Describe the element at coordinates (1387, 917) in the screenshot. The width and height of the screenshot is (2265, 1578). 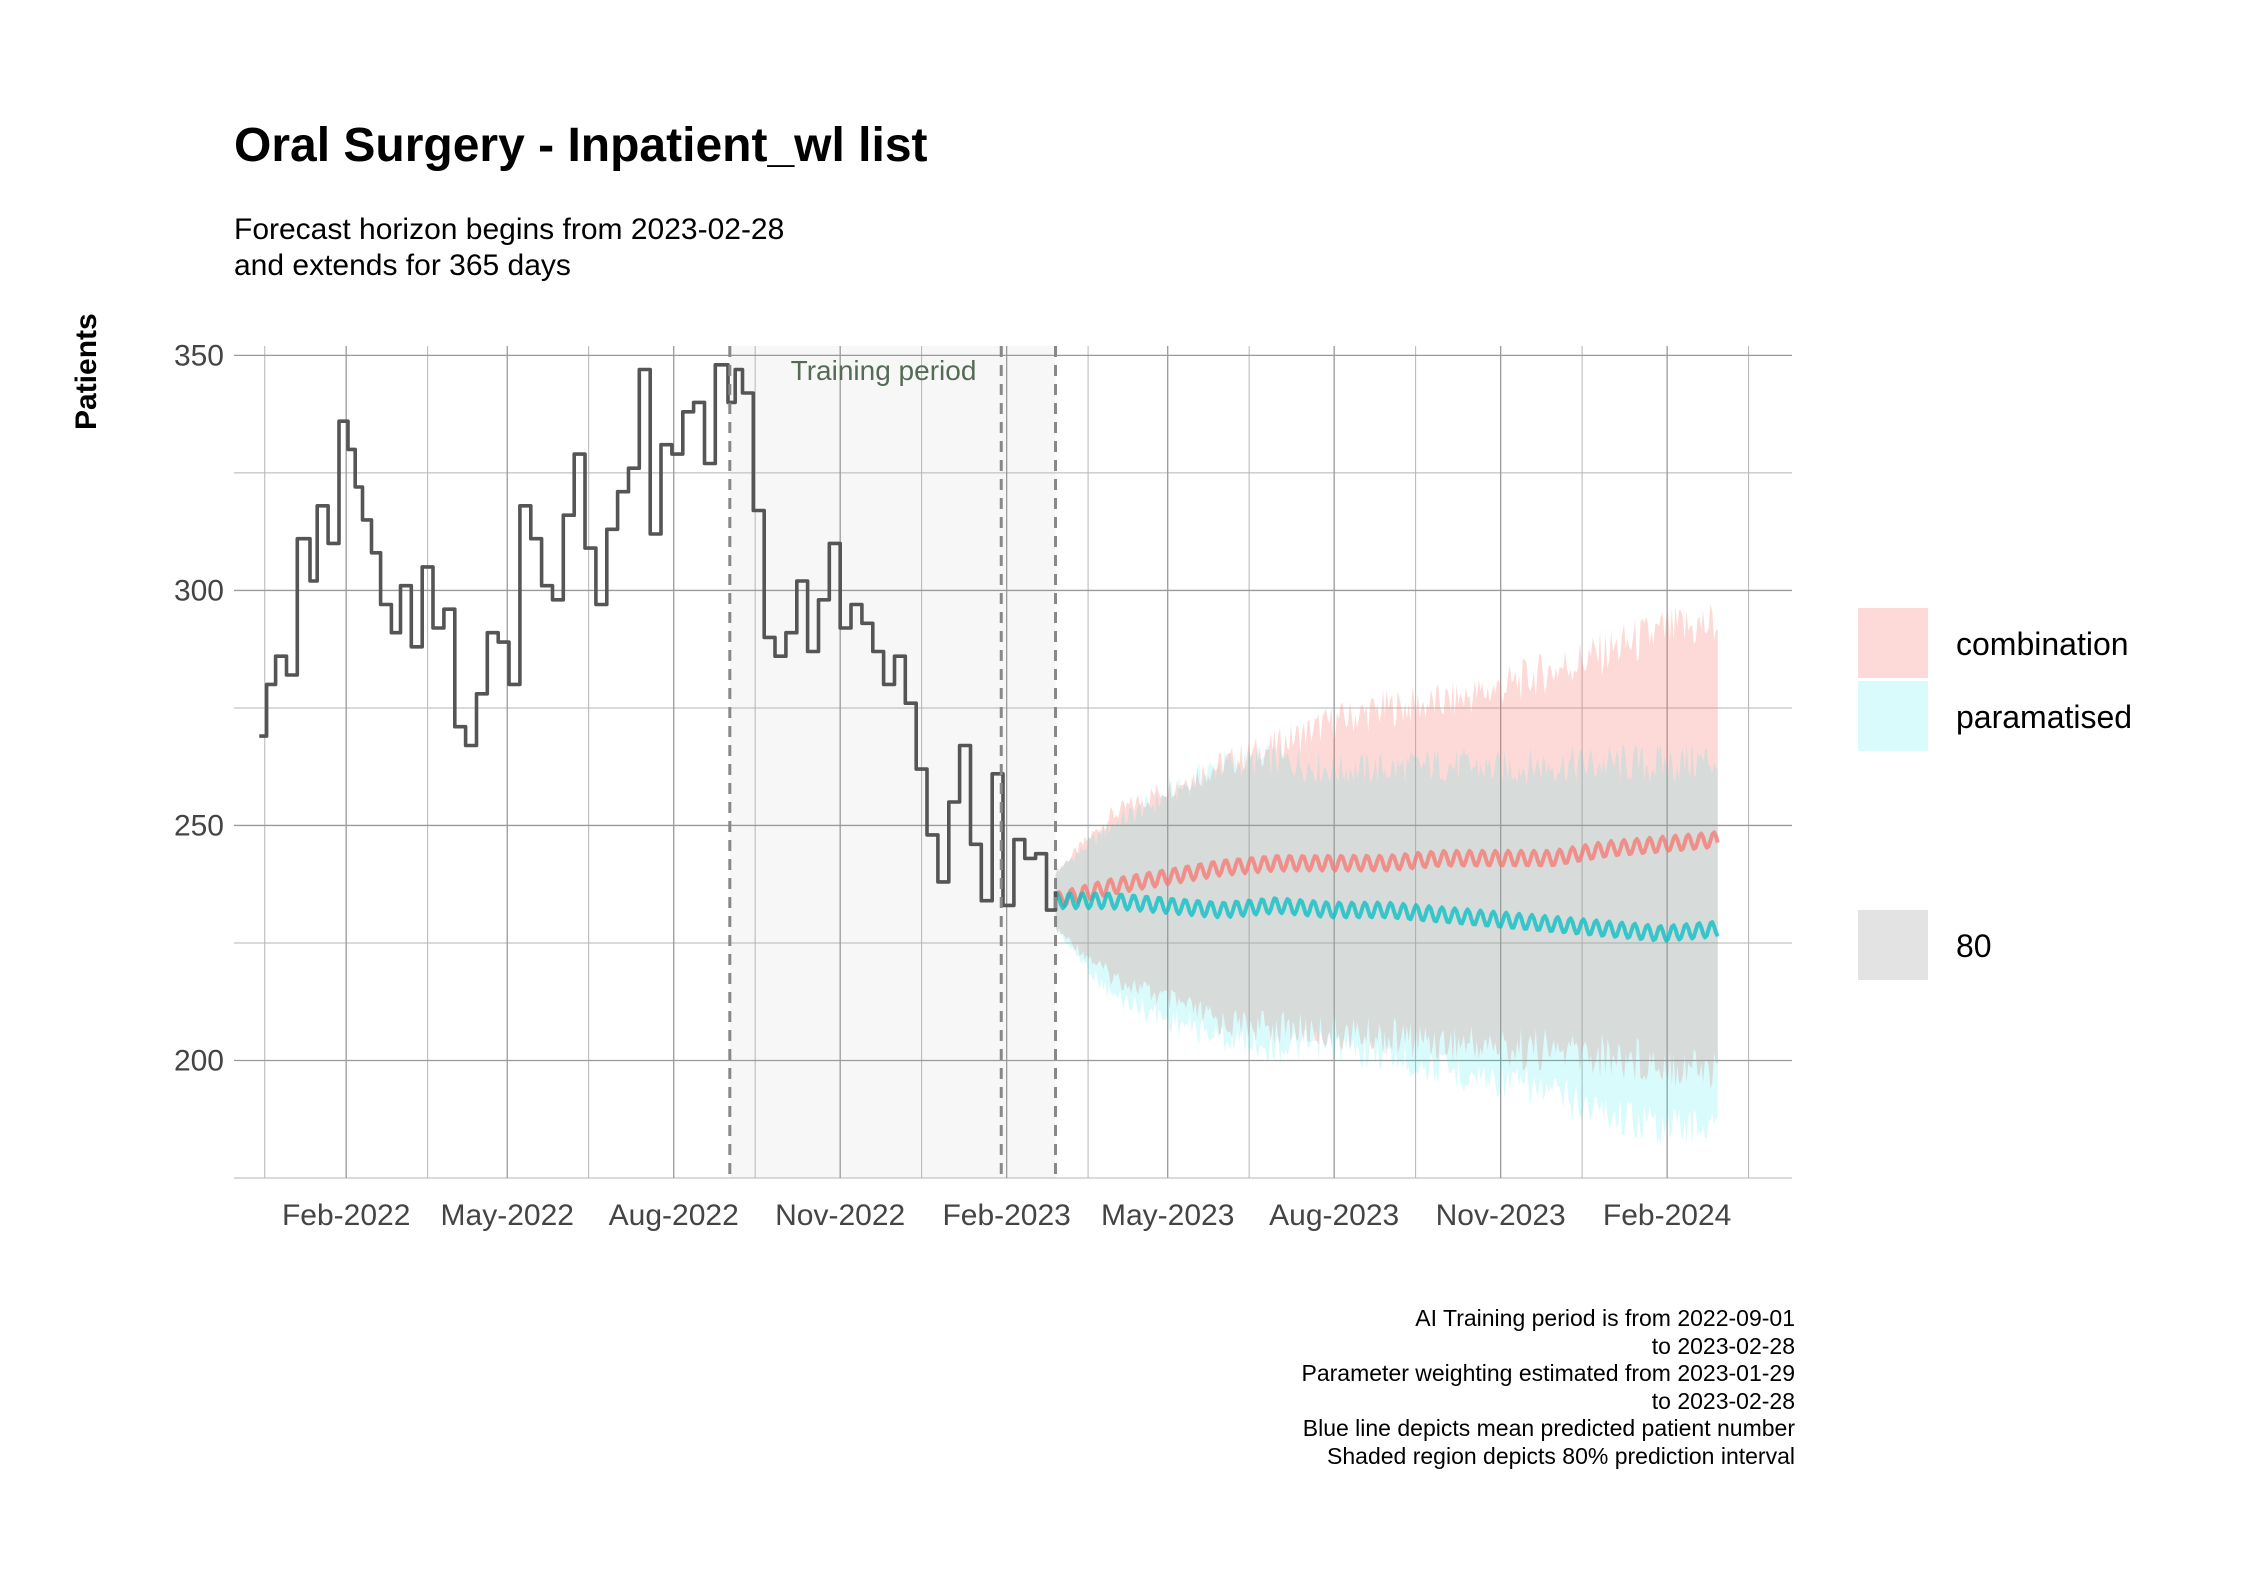
I see `line-paramatised` at that location.